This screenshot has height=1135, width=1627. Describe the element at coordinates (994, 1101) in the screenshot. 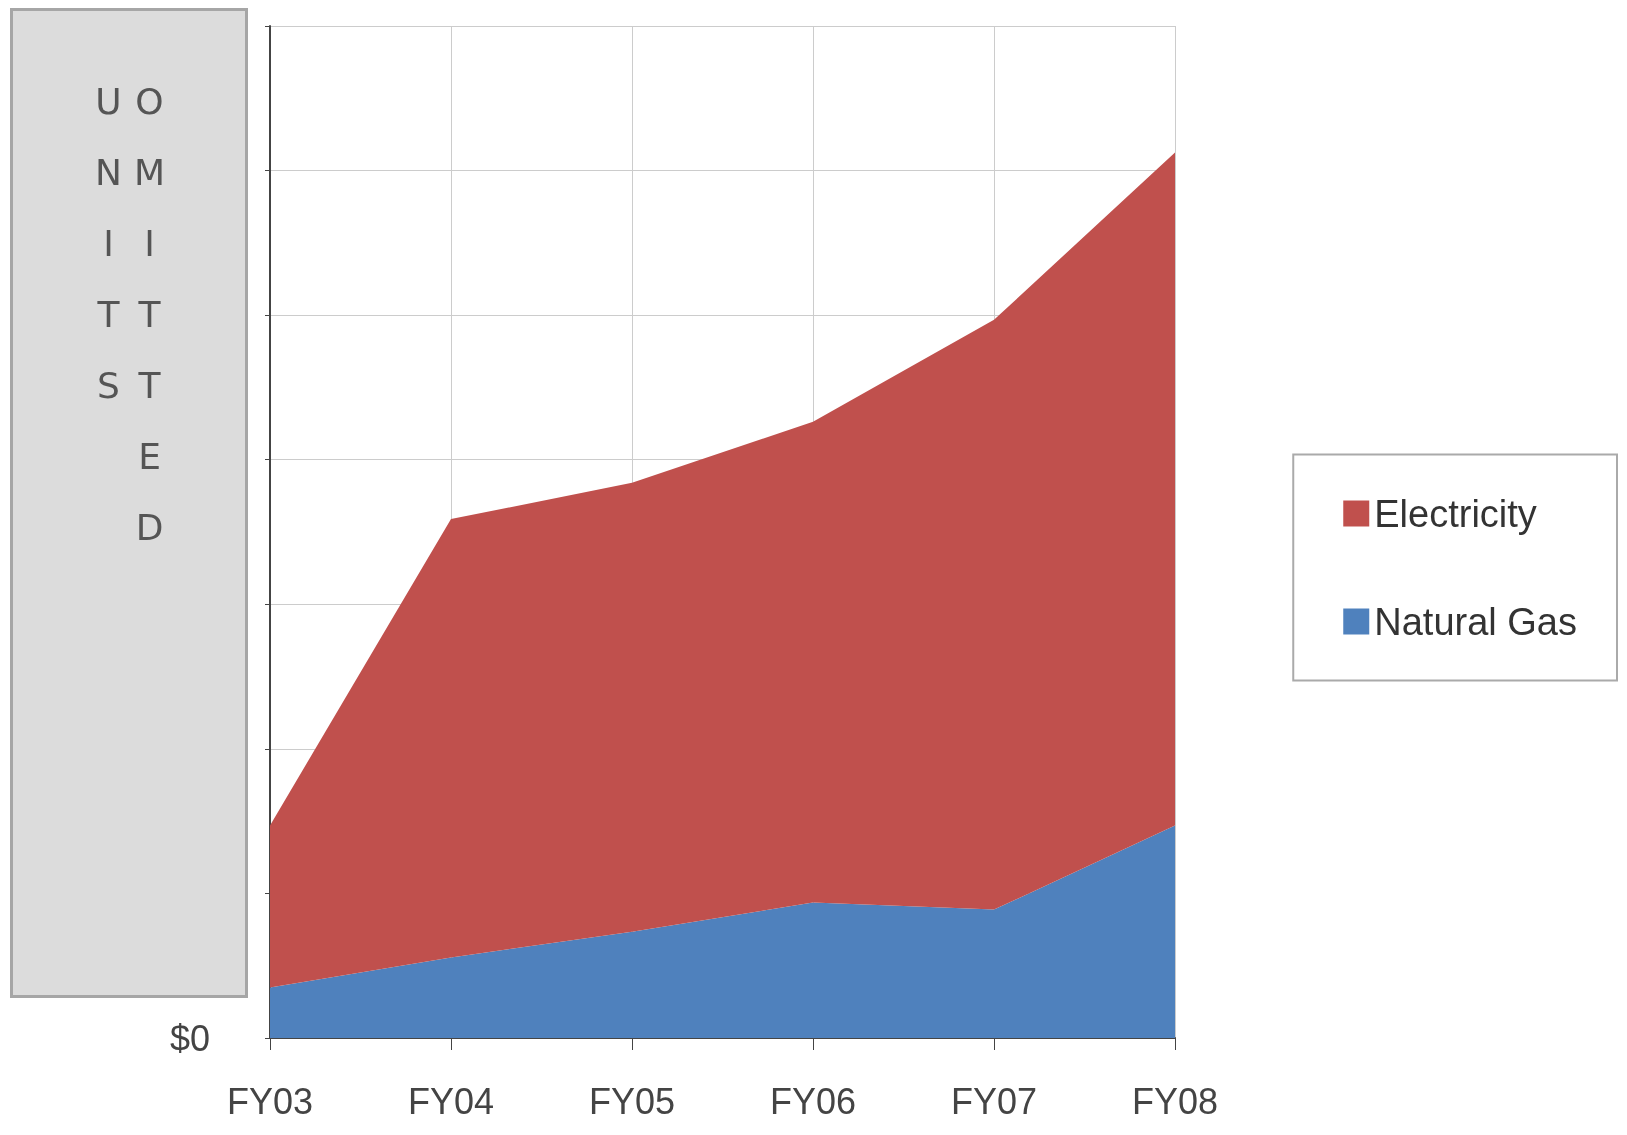

I see `x-tick-label: FY07` at that location.